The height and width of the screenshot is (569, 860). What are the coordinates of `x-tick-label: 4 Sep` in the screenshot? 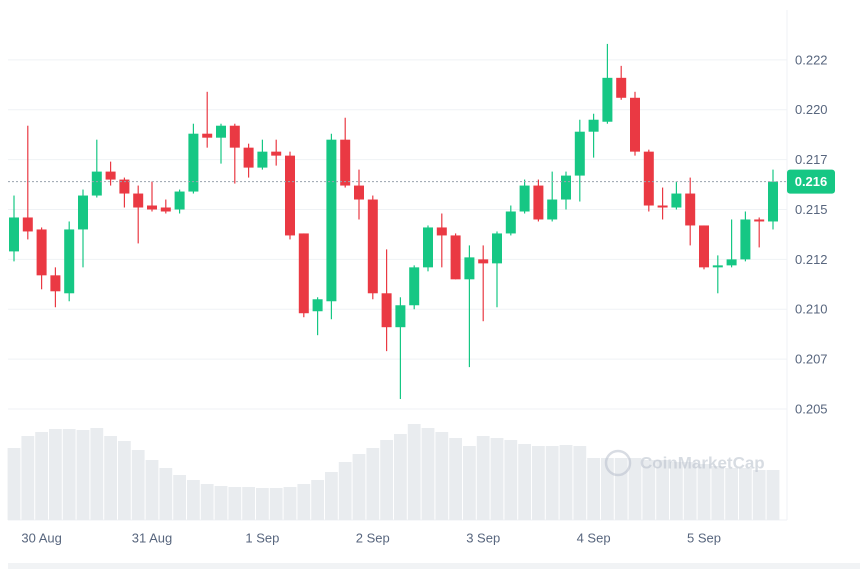 It's located at (594, 537).